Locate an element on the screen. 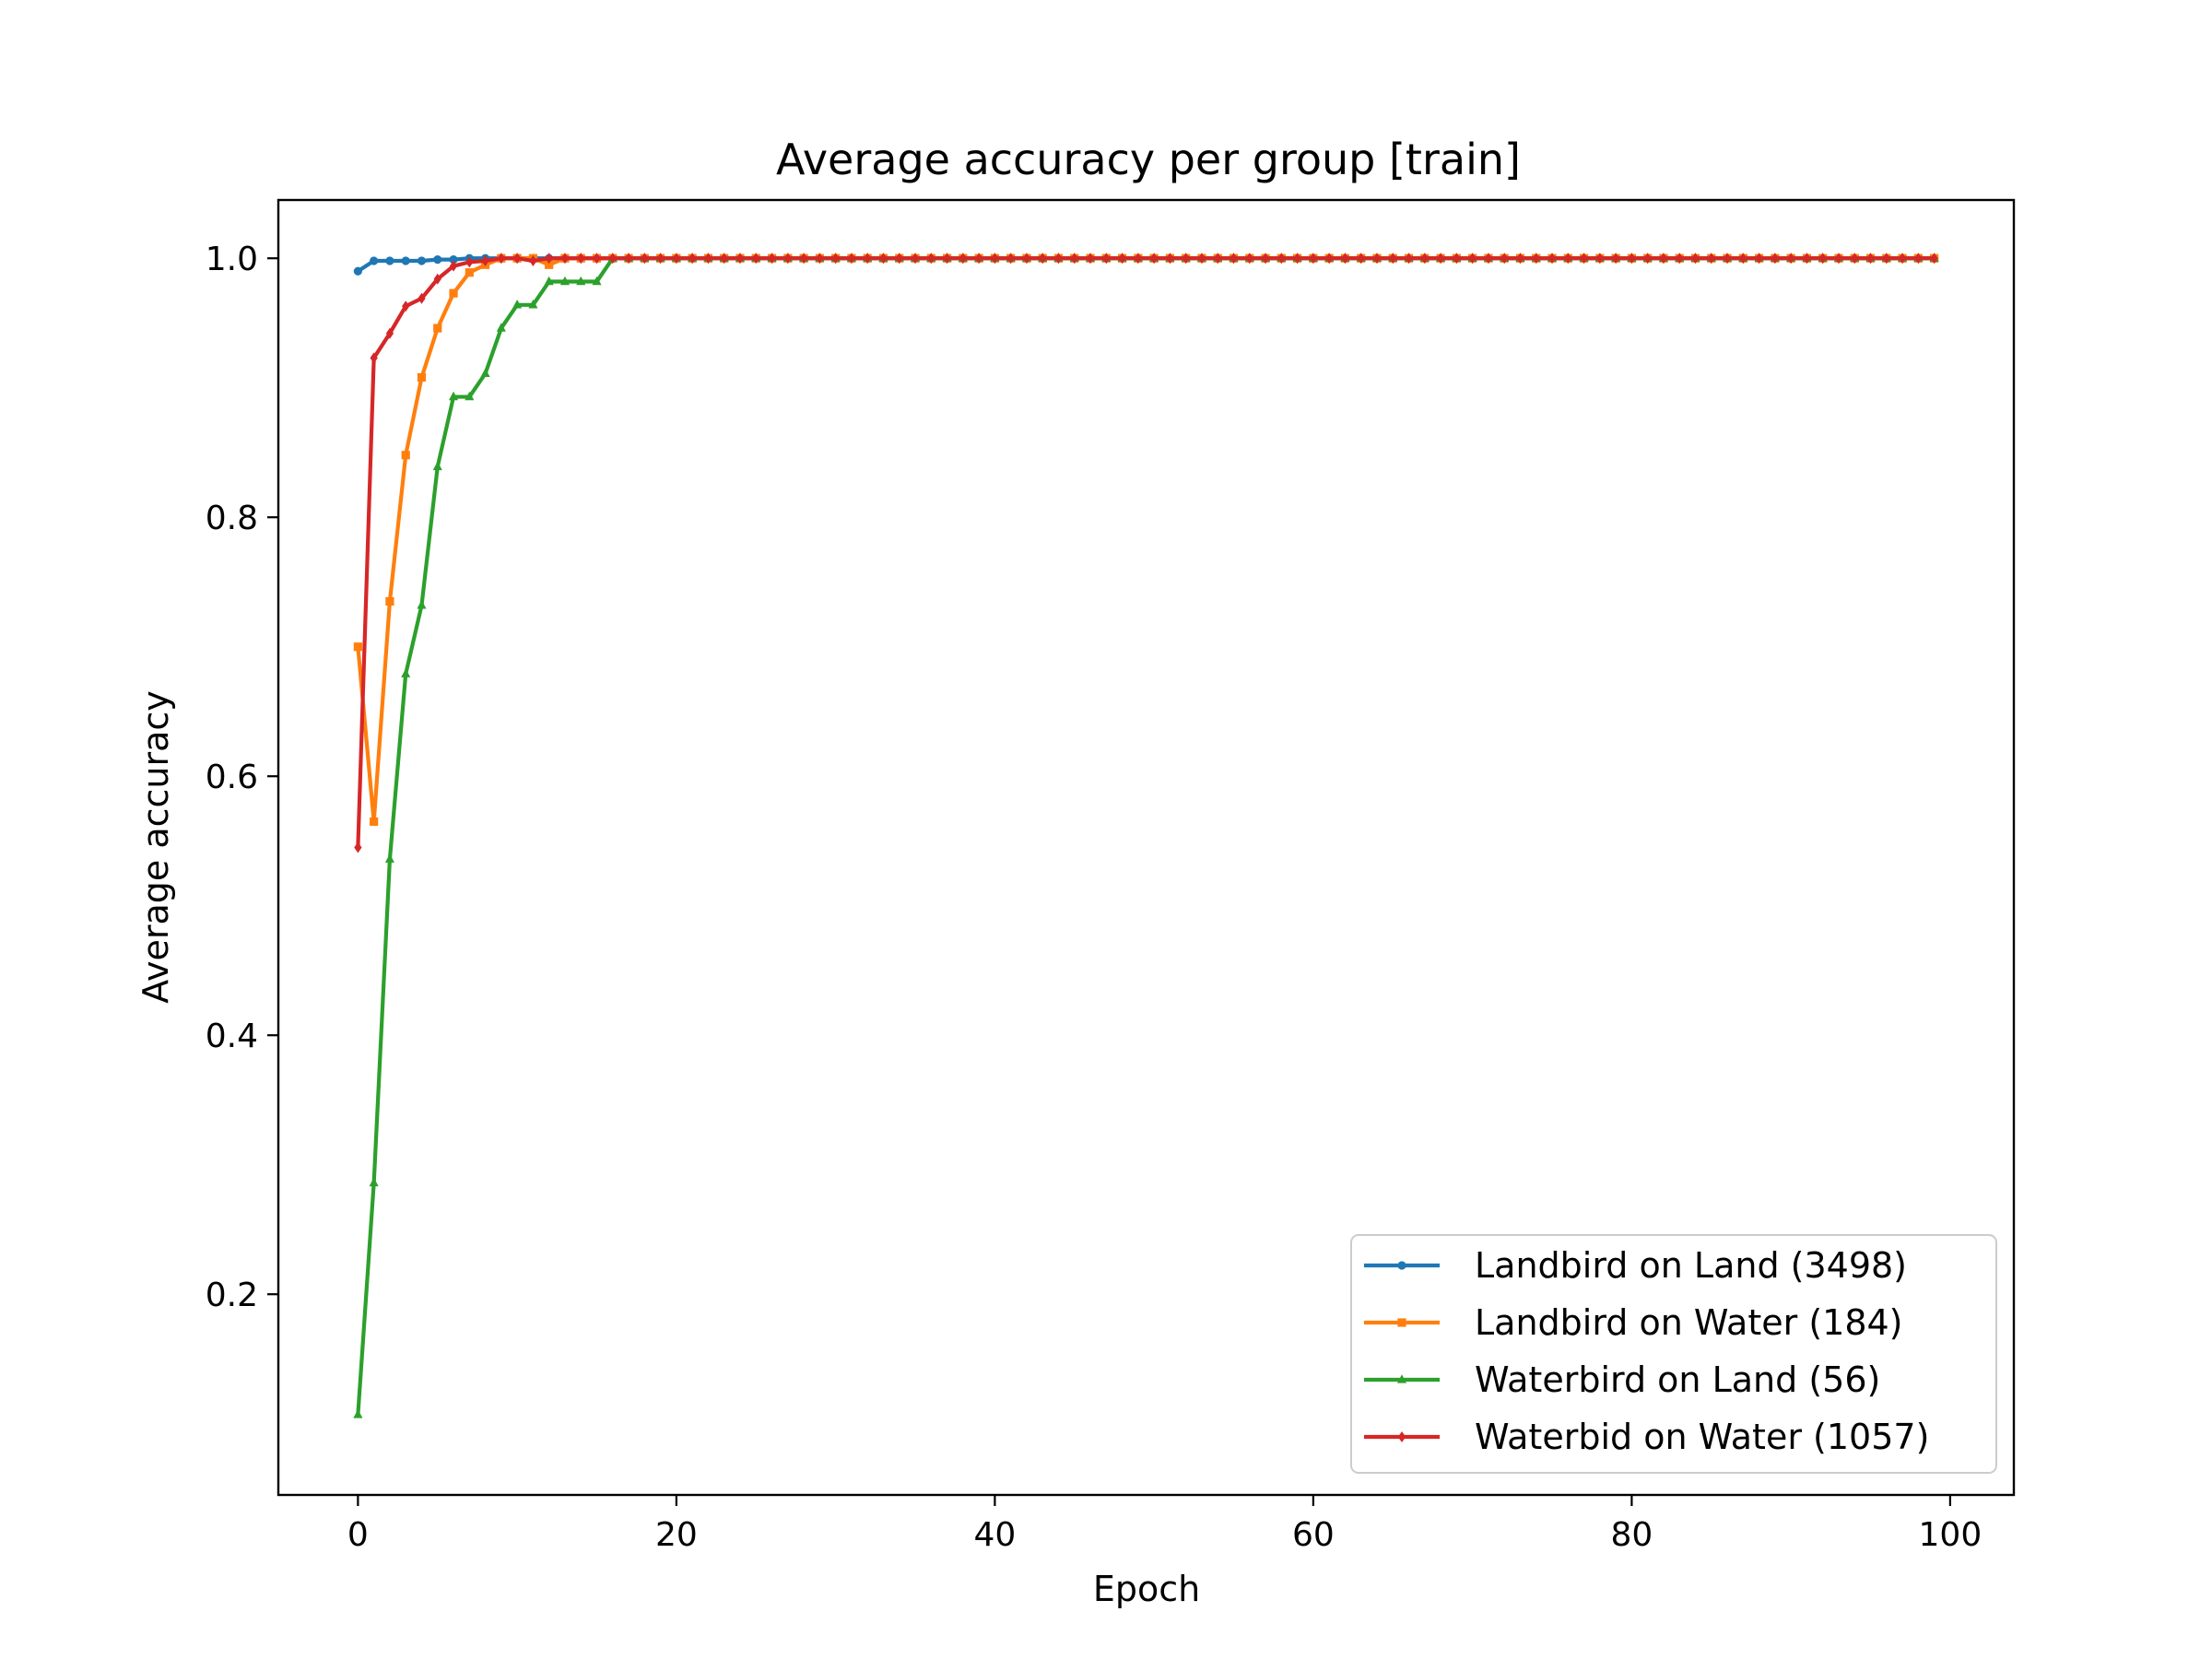 The width and height of the screenshot is (2212, 1659). legend-label: Waterbid on Water (1057) is located at coordinates (1702, 1437).